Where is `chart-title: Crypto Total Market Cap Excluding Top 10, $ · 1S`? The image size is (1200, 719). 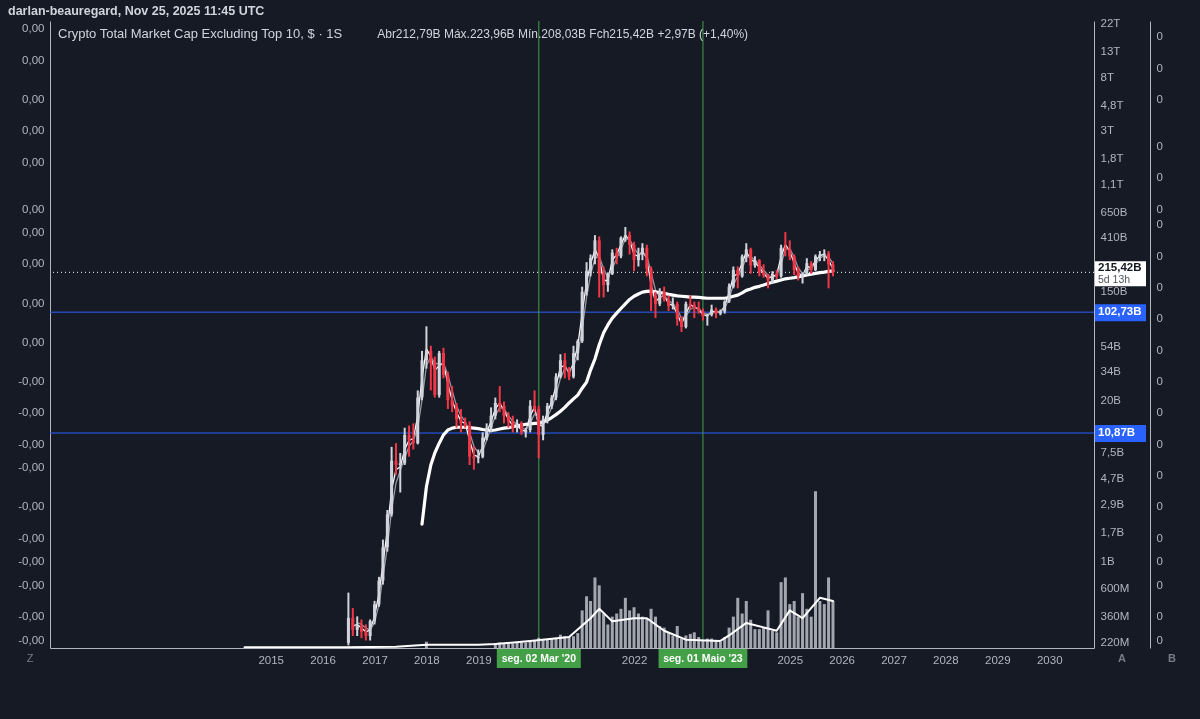
chart-title: Crypto Total Market Cap Excluding Top 10, $ · 1S is located at coordinates (200, 33).